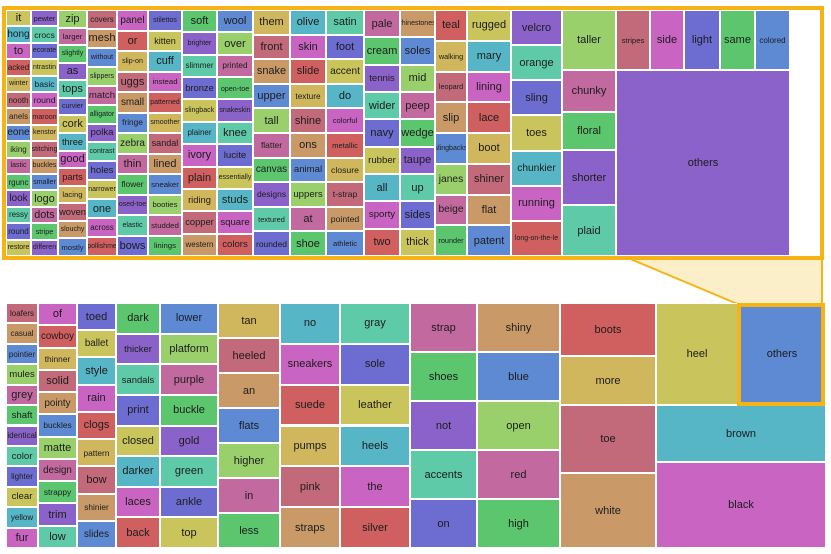 The height and width of the screenshot is (554, 831). I want to click on detail-cell-texture: texture, so click(308, 96).